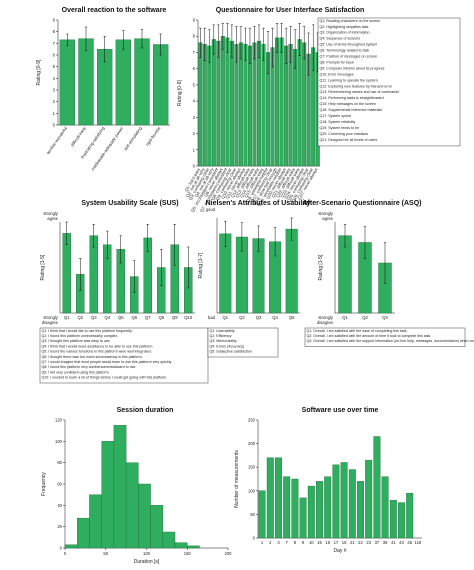  I want to click on overall-xtick-label: inadequate-adequate power, so click(107, 148).